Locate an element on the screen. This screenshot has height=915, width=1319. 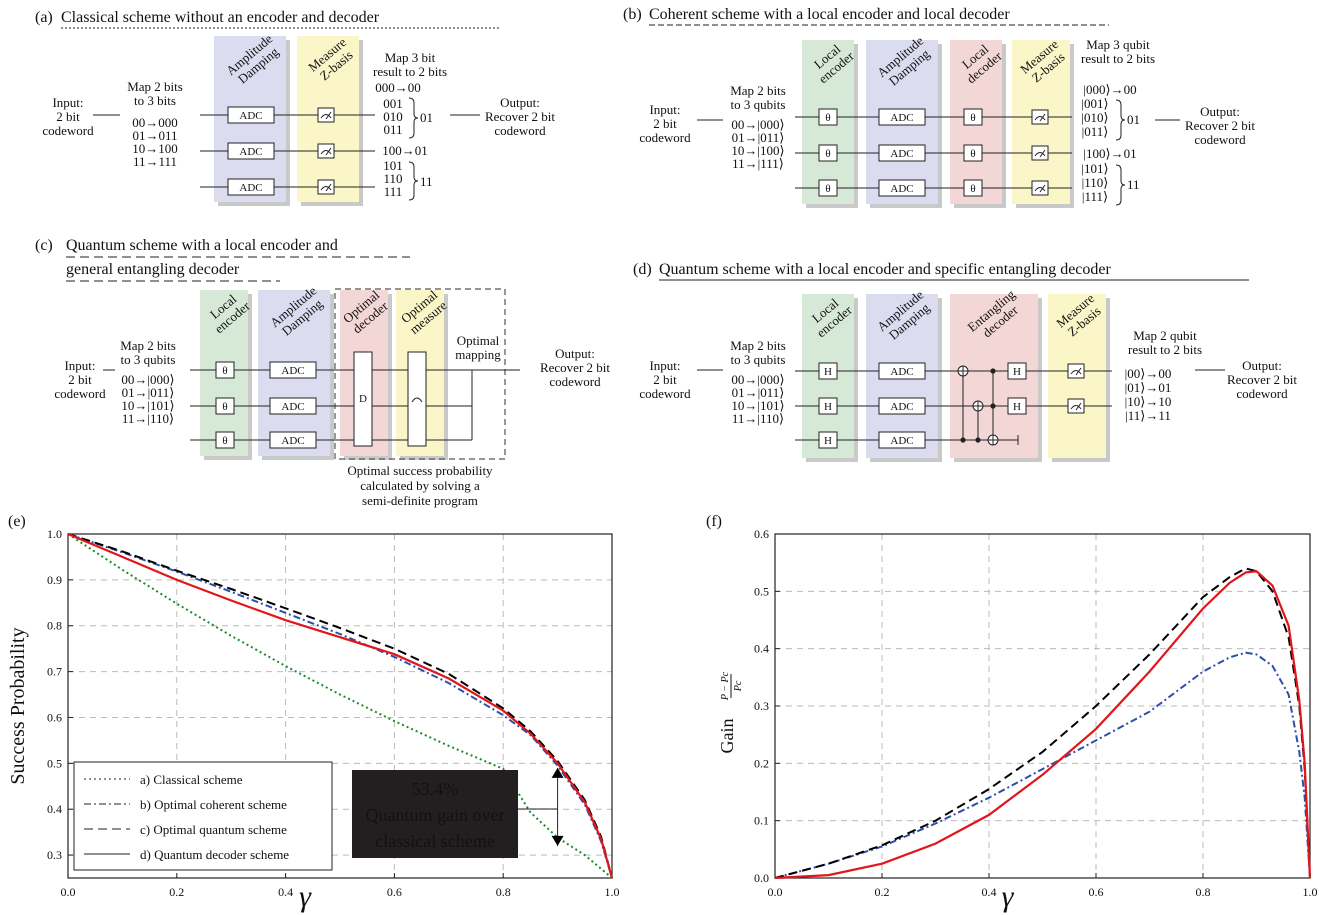
chart-e-ytick-label: 0.7 is located at coordinates (54, 672).